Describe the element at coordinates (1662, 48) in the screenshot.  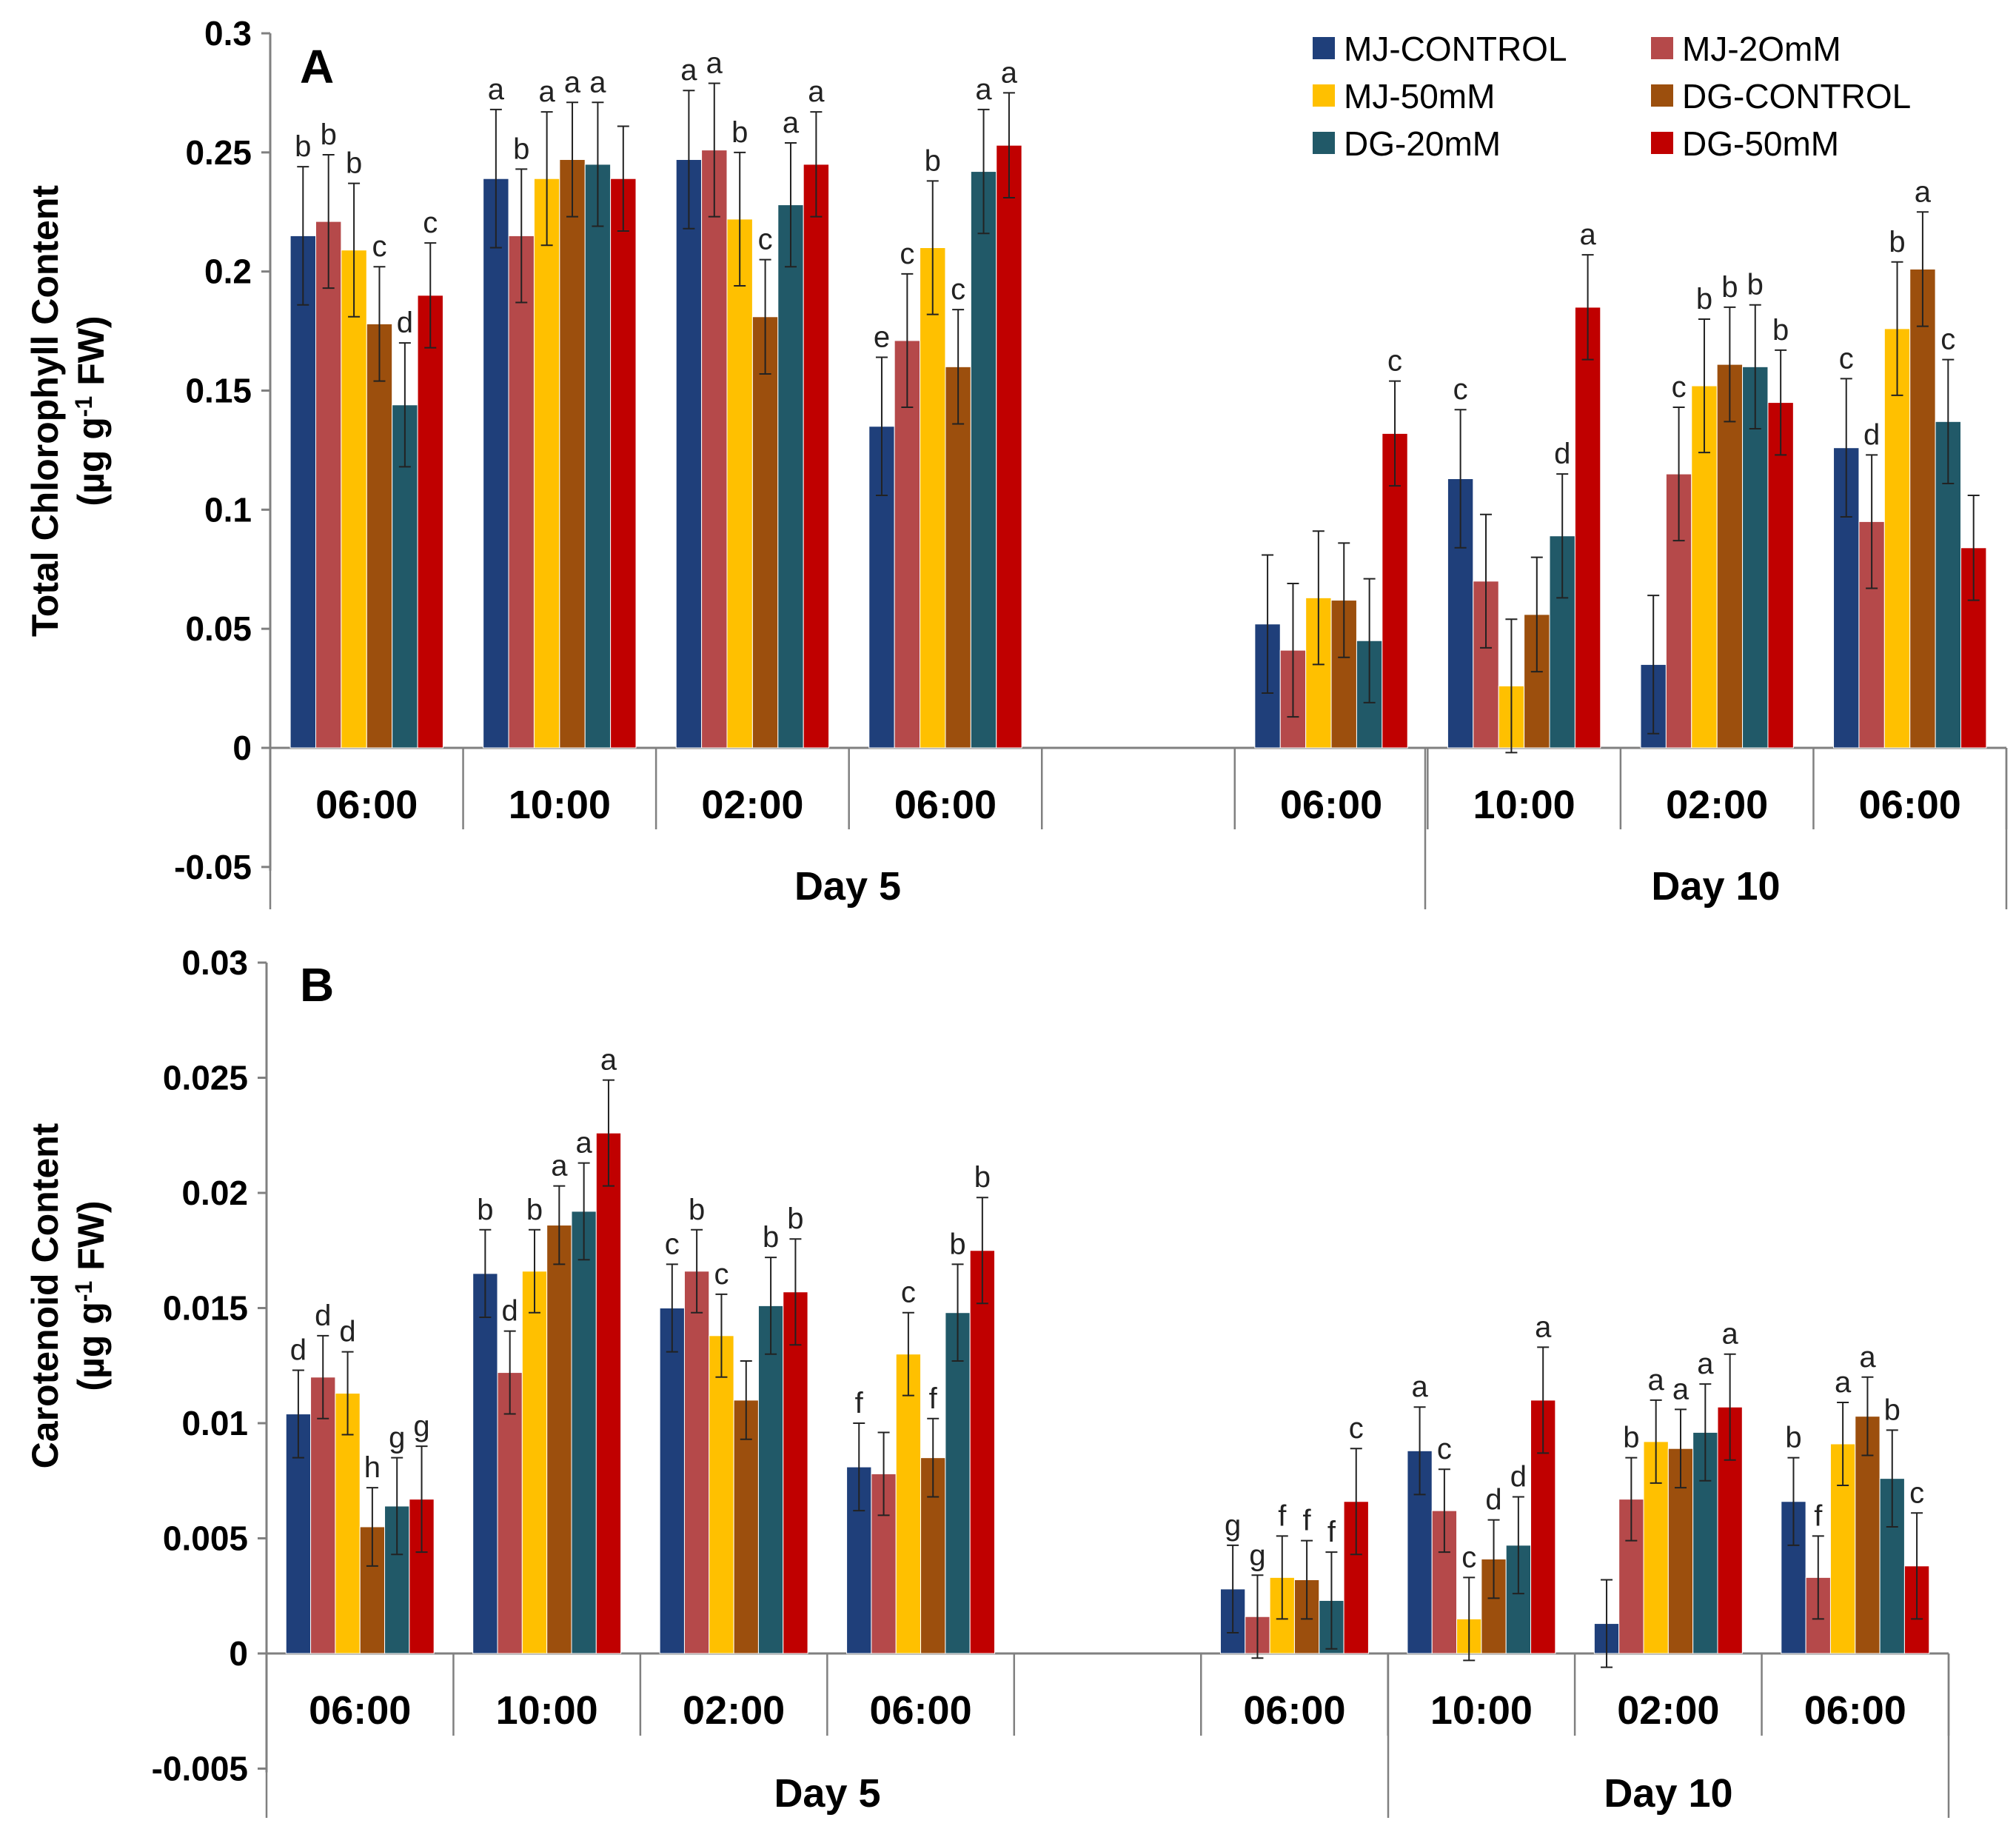
I see `legend-swatch-mj-20mm` at that location.